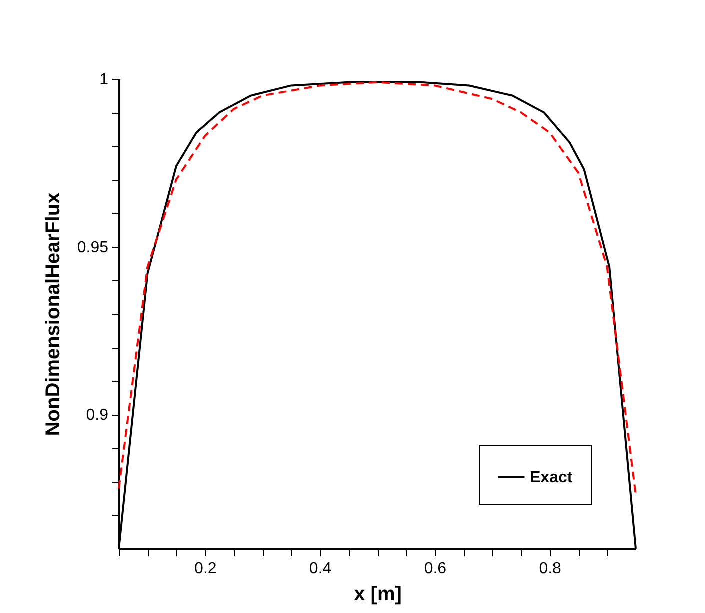 The height and width of the screenshot is (613, 705). I want to click on x-tick-label: 0.2, so click(205, 569).